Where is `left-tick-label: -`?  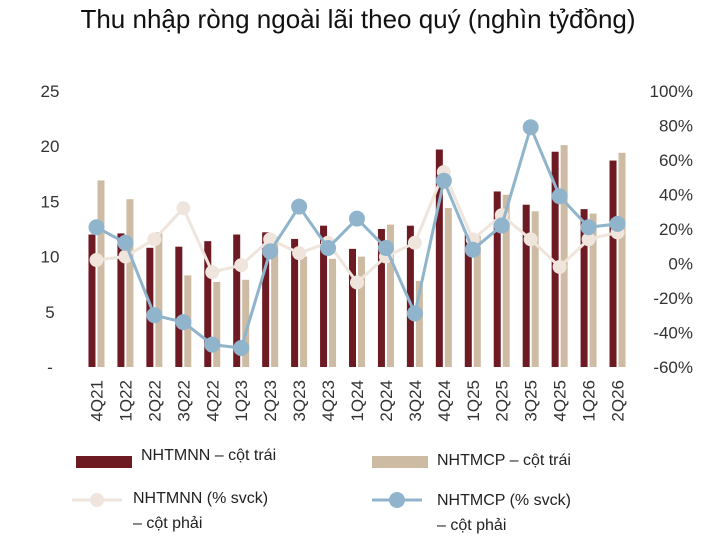
left-tick-label: - is located at coordinates (50, 367).